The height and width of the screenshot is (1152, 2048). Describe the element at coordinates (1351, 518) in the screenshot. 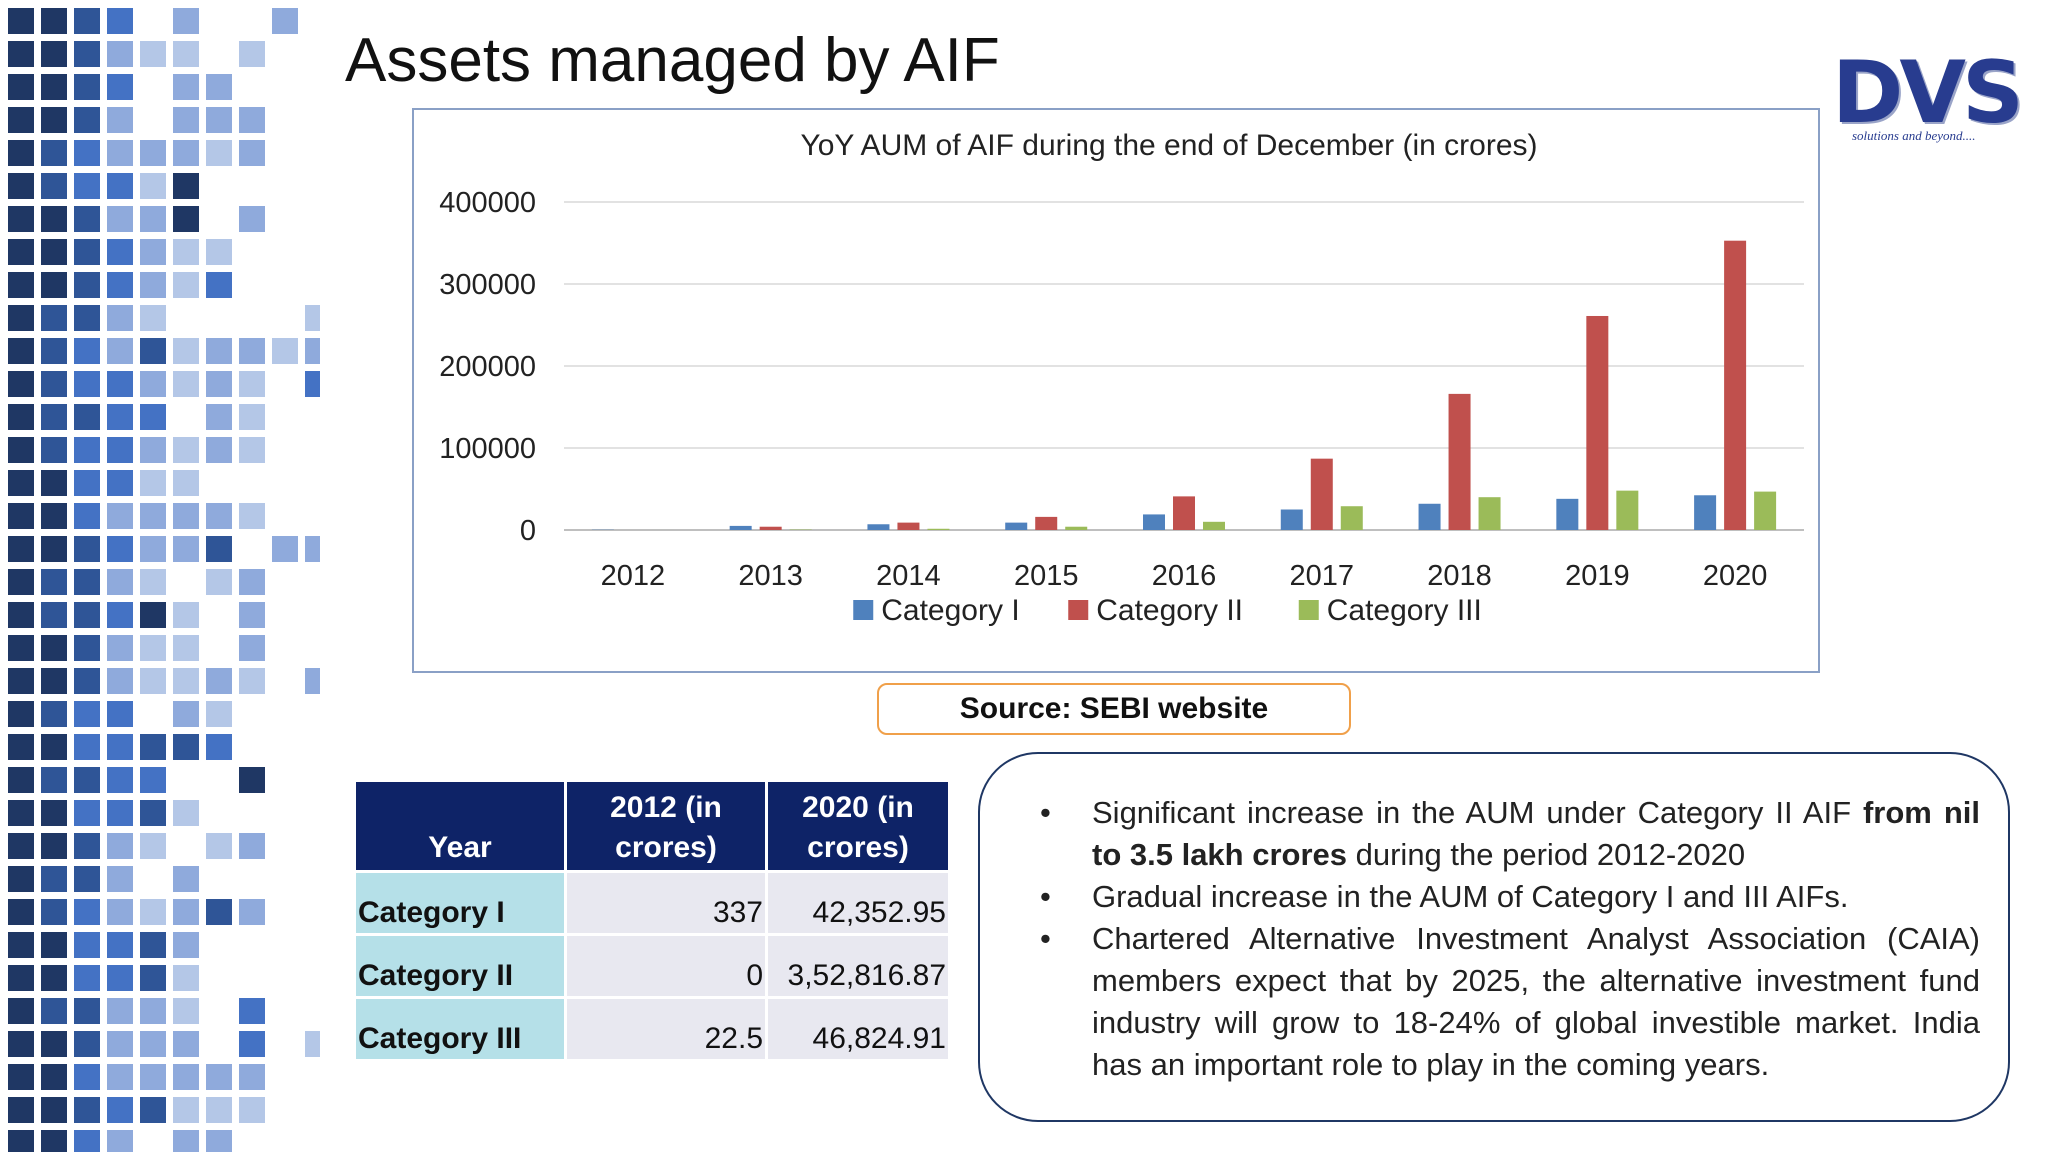

I see `bar-category-iii-2017` at that location.